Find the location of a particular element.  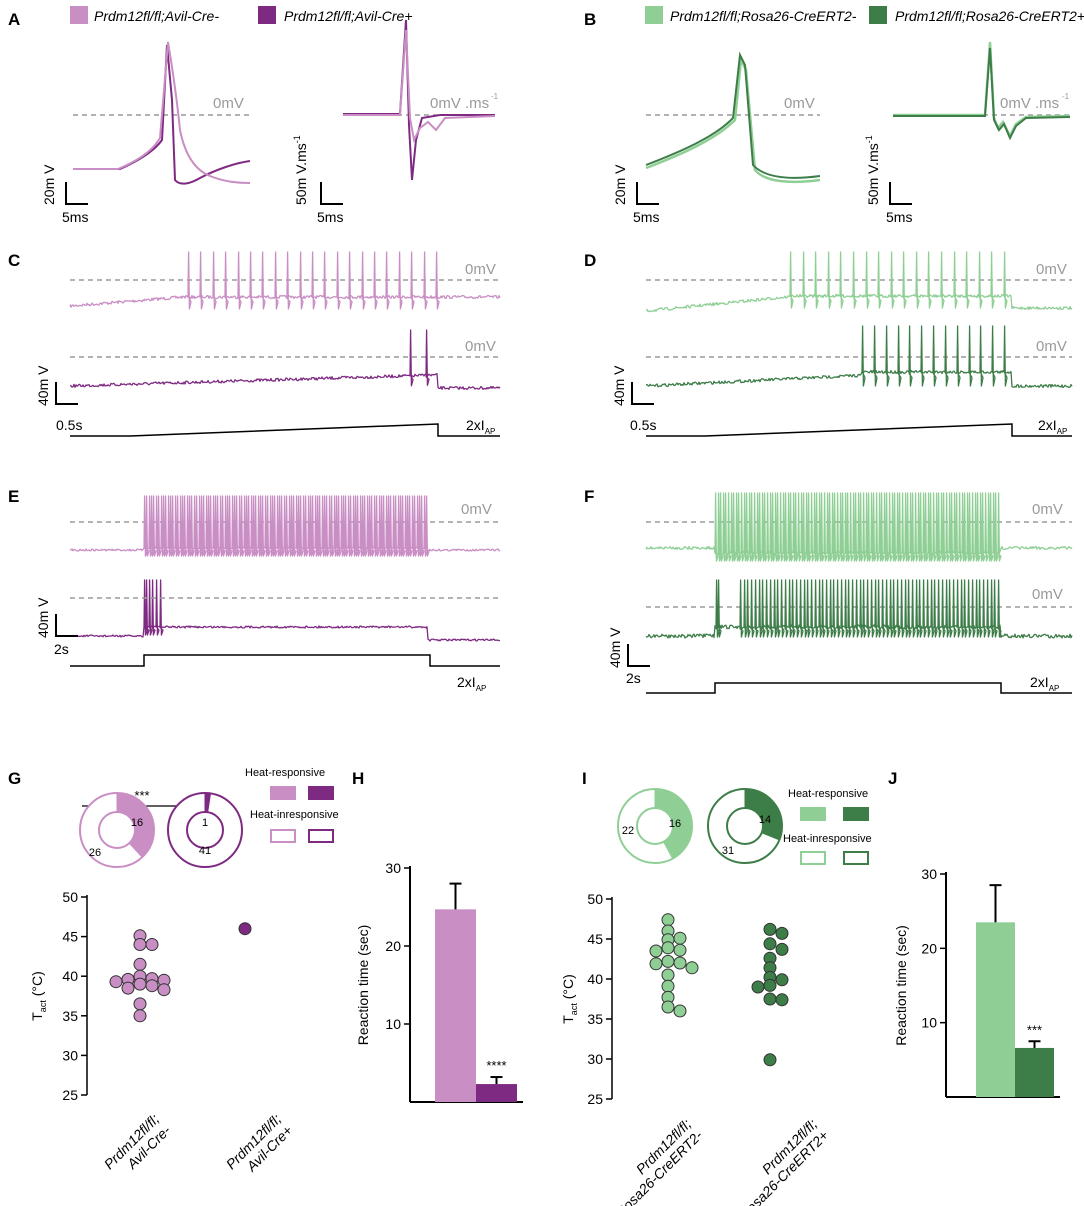

y-tick-label: 45 is located at coordinates (70, 937).